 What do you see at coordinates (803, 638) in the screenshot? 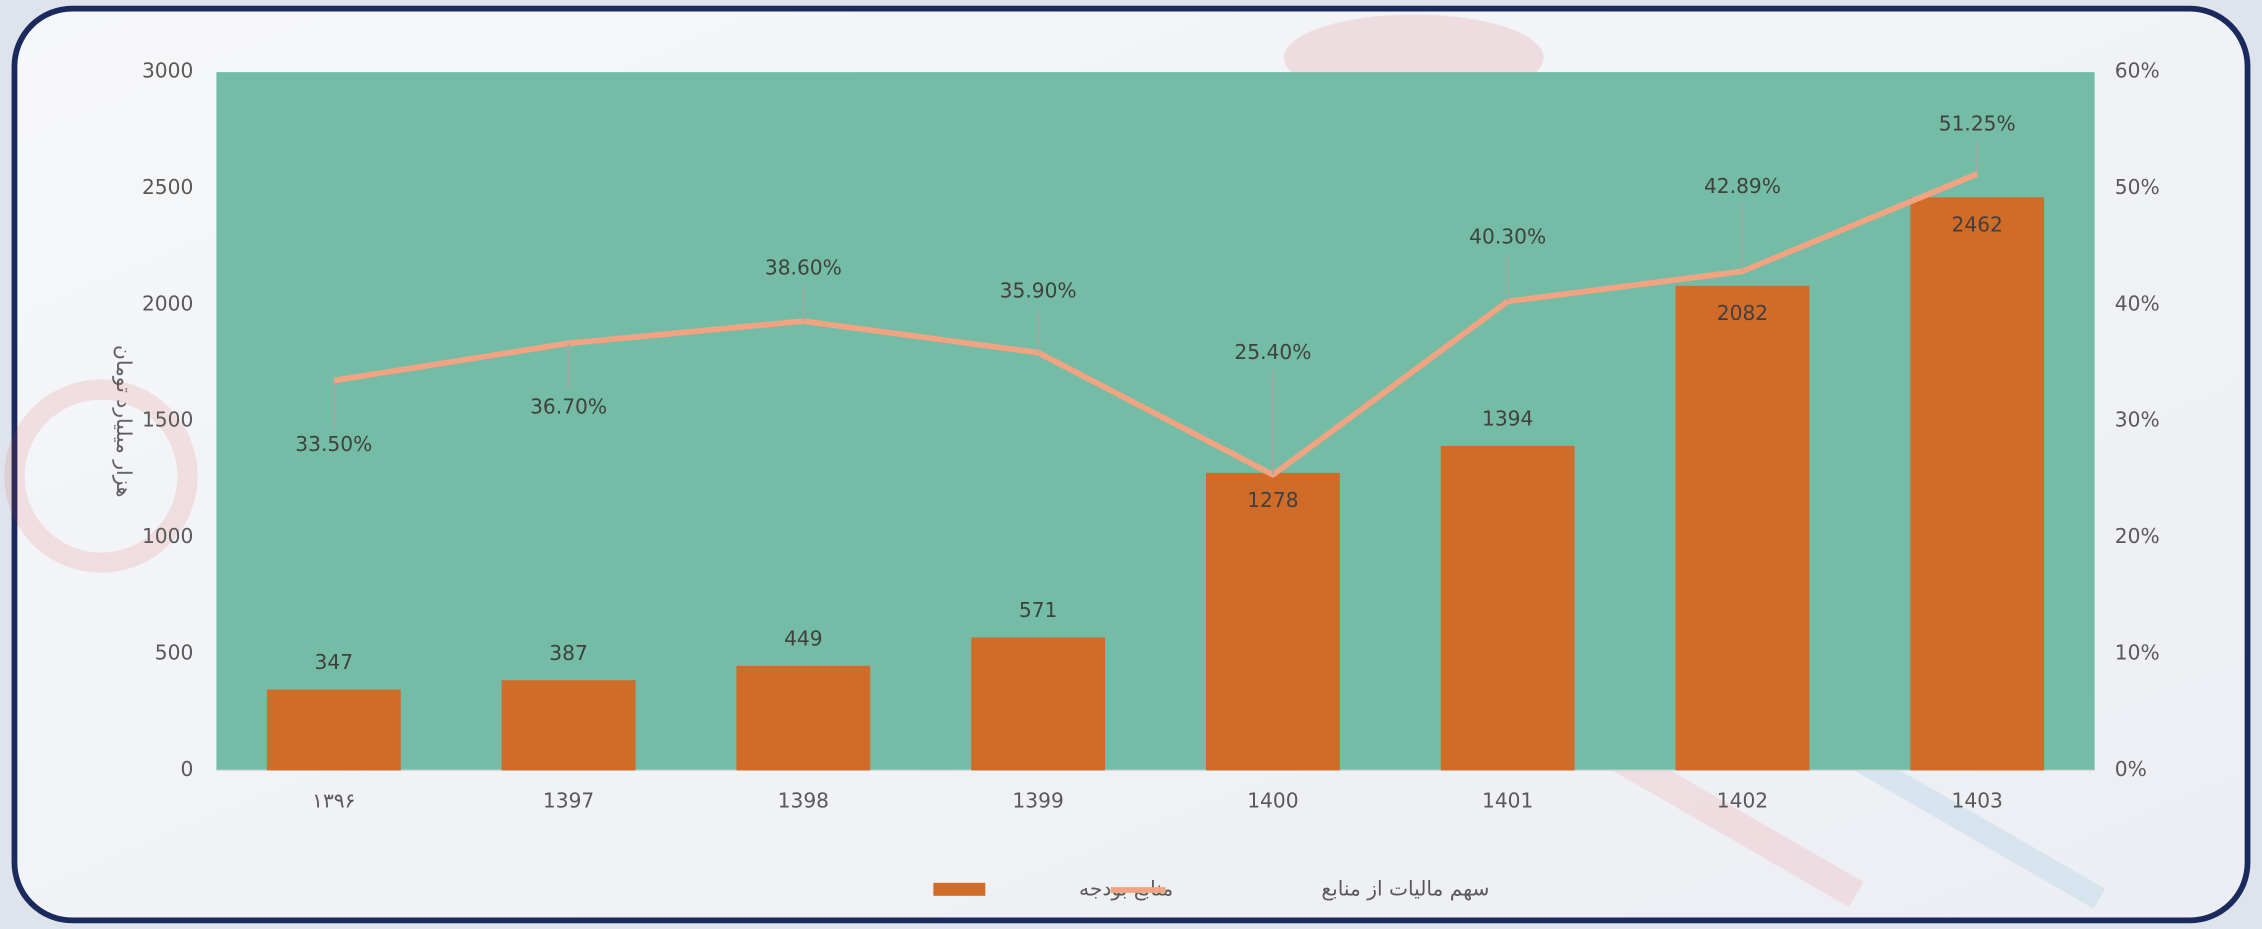
I see `bar-value-label: 449` at bounding box center [803, 638].